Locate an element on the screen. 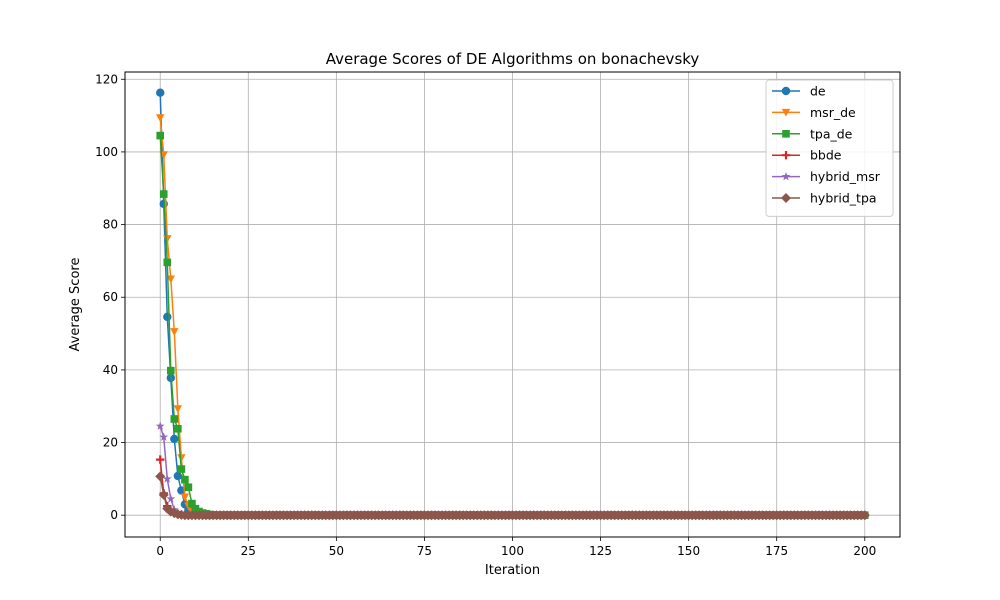 This screenshot has width=1000, height=600. y-tick-label: 120 is located at coordinates (106, 79).